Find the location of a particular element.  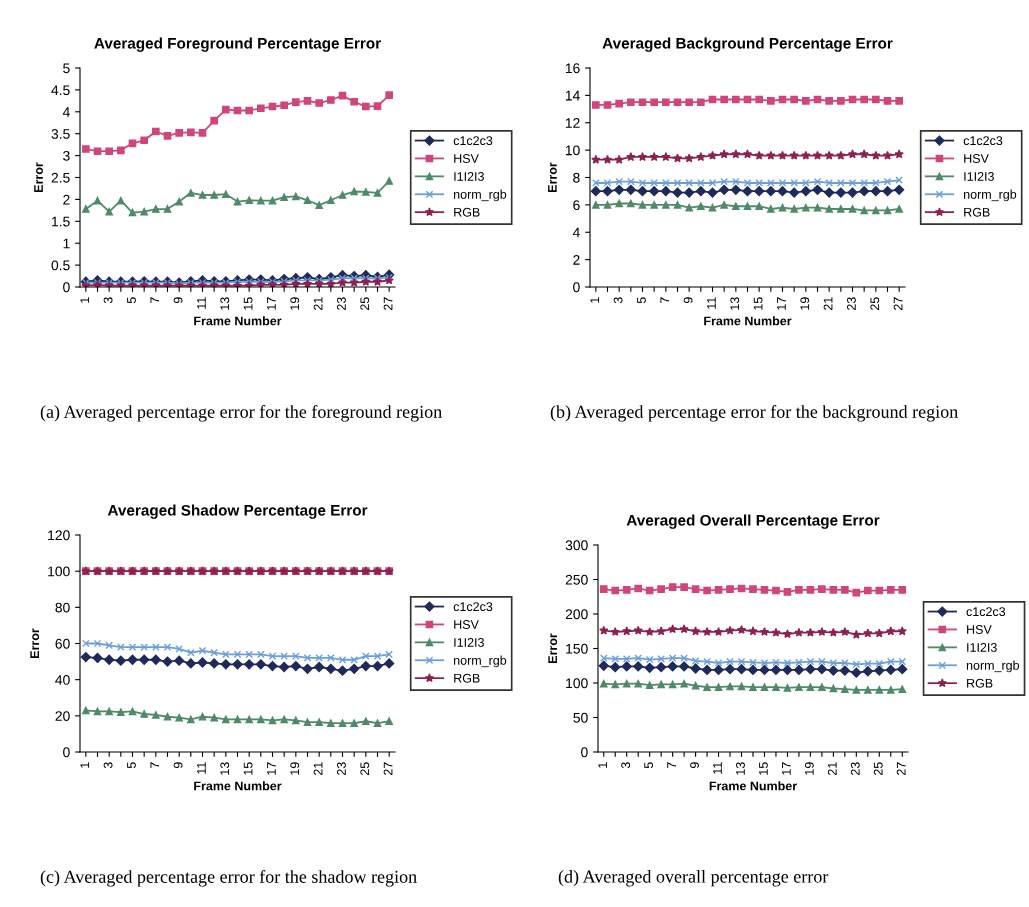

chart-title: Averaged Overall Percentage Error is located at coordinates (753, 521).